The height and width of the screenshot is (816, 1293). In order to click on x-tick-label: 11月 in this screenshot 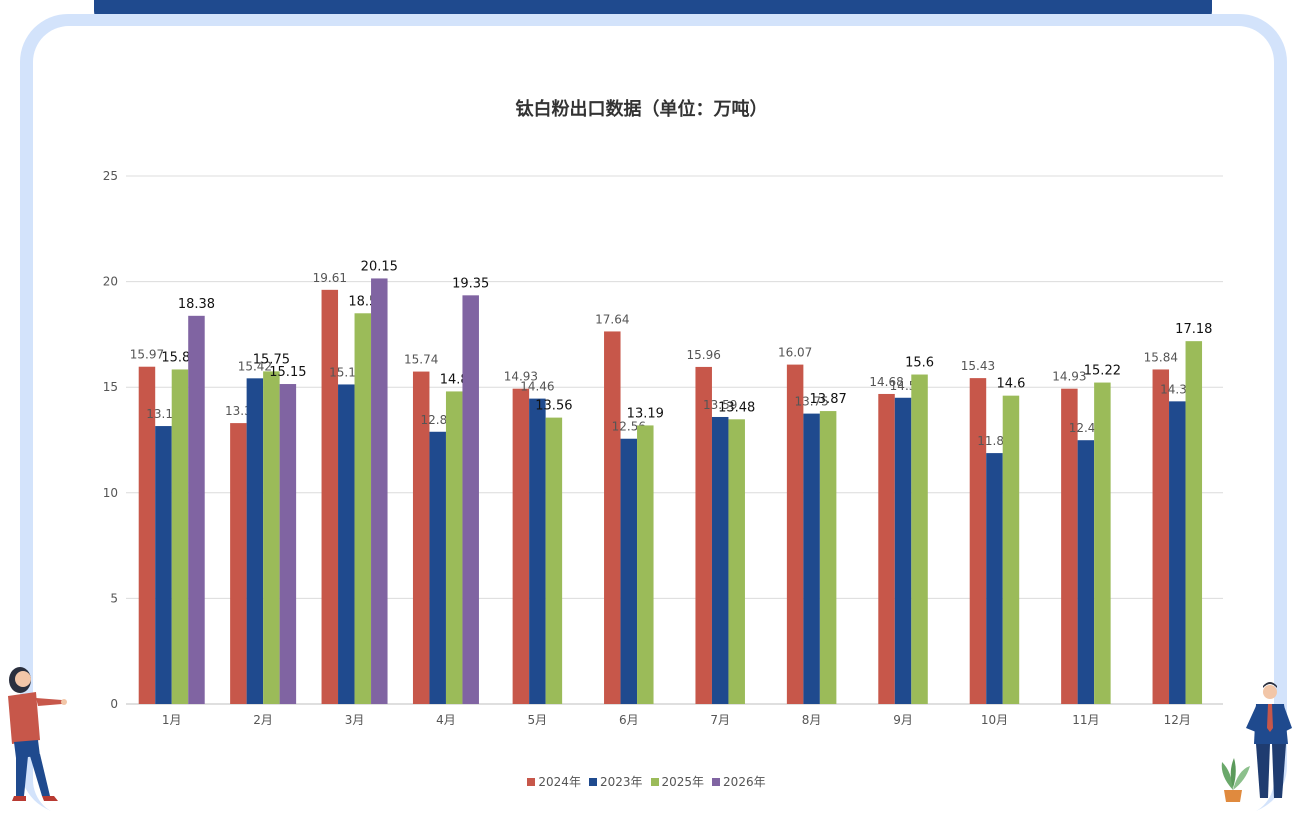, I will do `click(1085, 720)`.